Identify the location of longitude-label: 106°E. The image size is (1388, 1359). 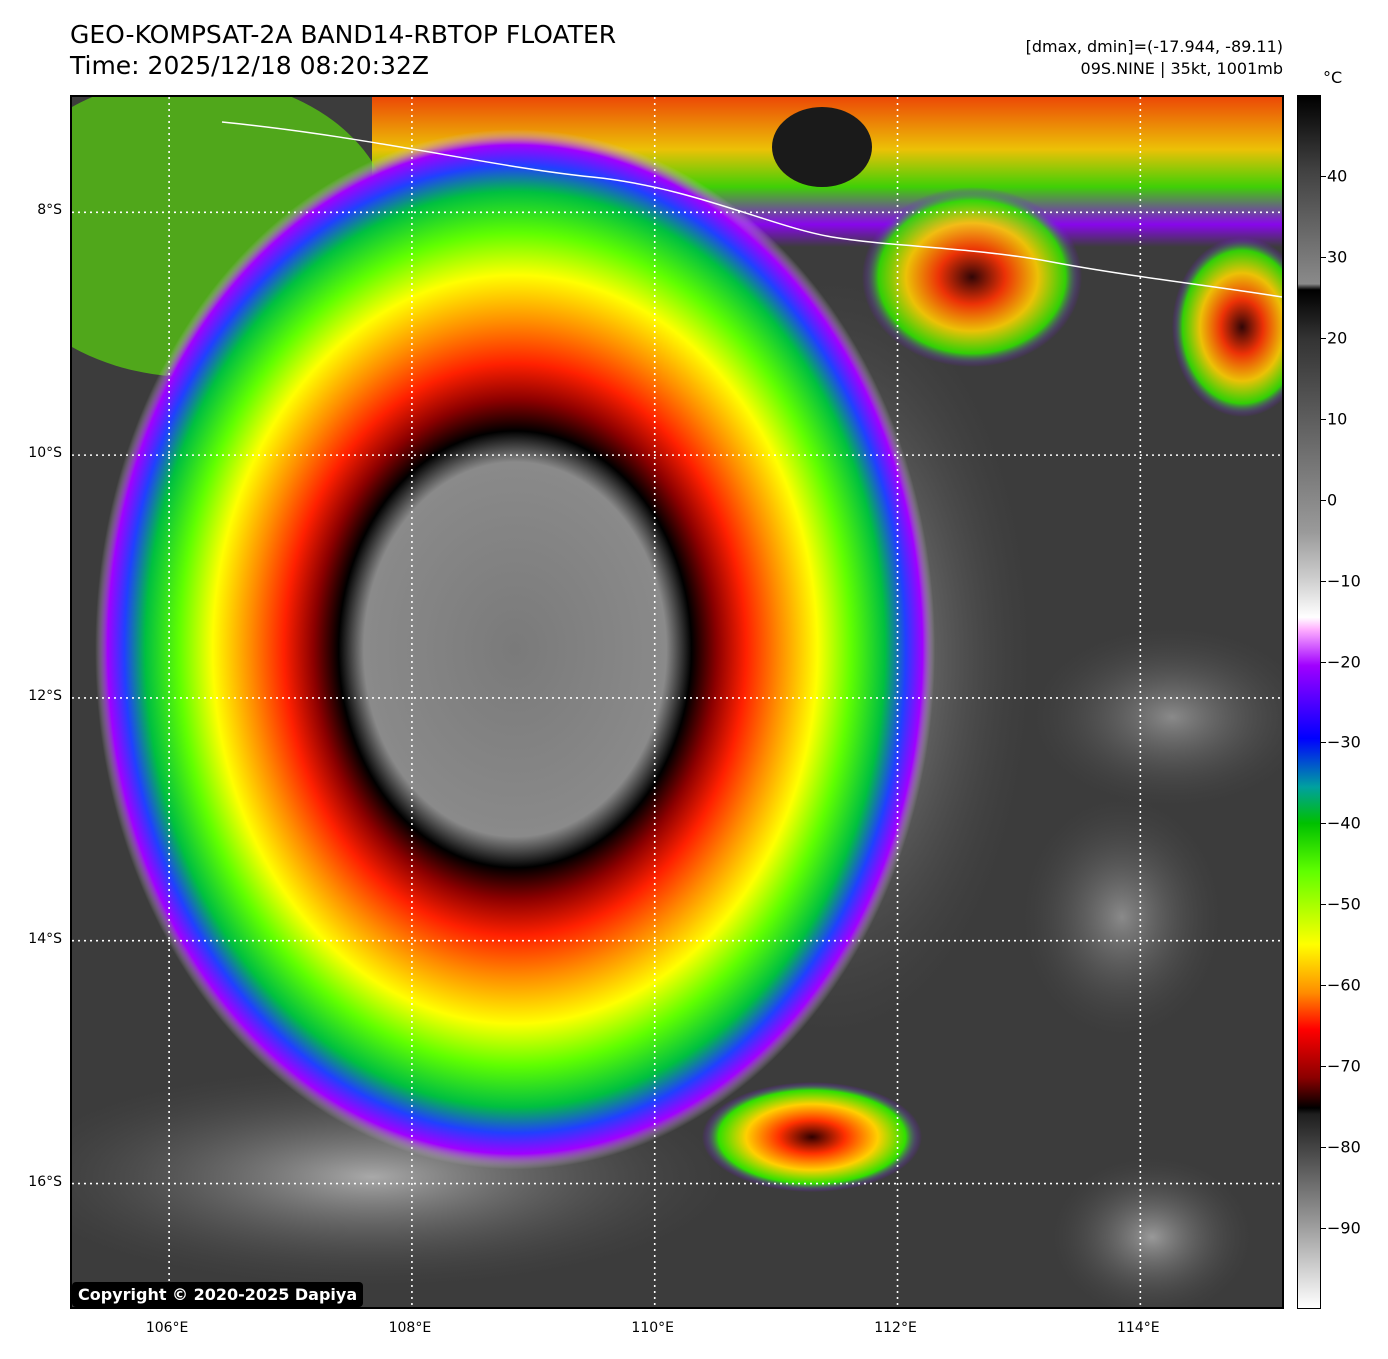
(167, 1328).